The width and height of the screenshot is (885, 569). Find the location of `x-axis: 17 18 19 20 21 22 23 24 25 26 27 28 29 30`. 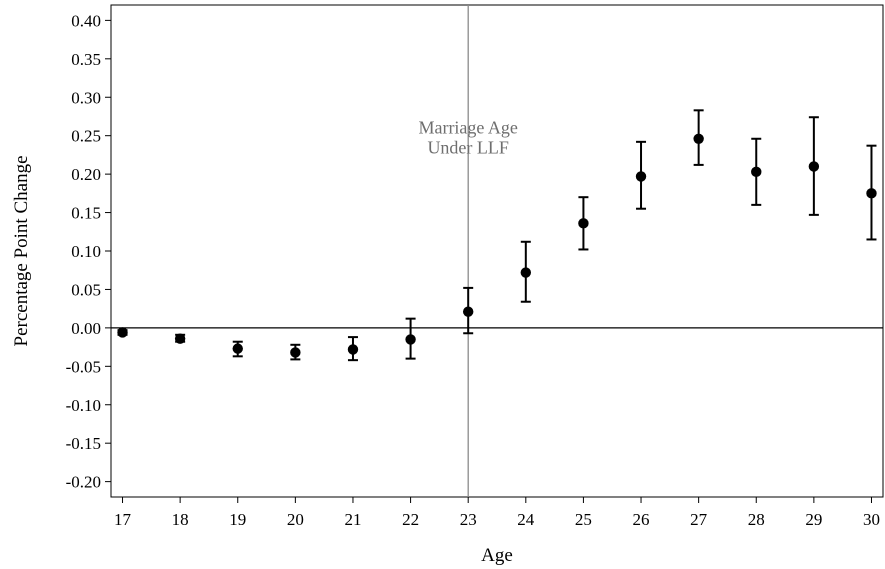

x-axis: 17 18 19 20 21 22 23 24 25 26 27 28 29 30 is located at coordinates (497, 513).